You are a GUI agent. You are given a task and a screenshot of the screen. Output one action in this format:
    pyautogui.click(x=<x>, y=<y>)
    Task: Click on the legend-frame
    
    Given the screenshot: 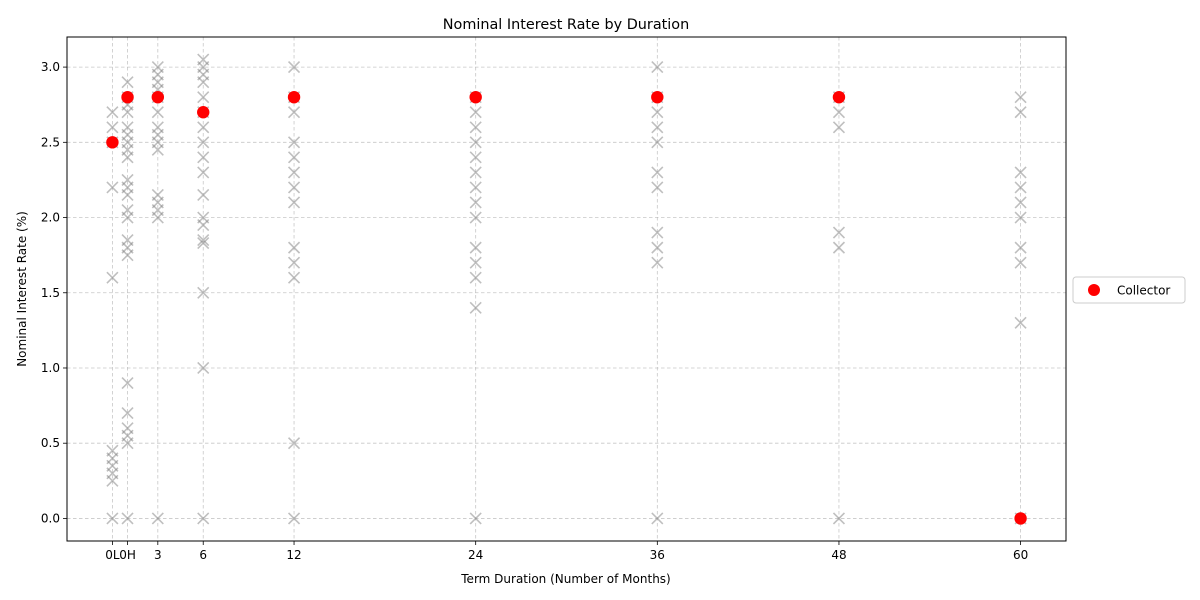 What is the action you would take?
    pyautogui.click(x=1129, y=290)
    